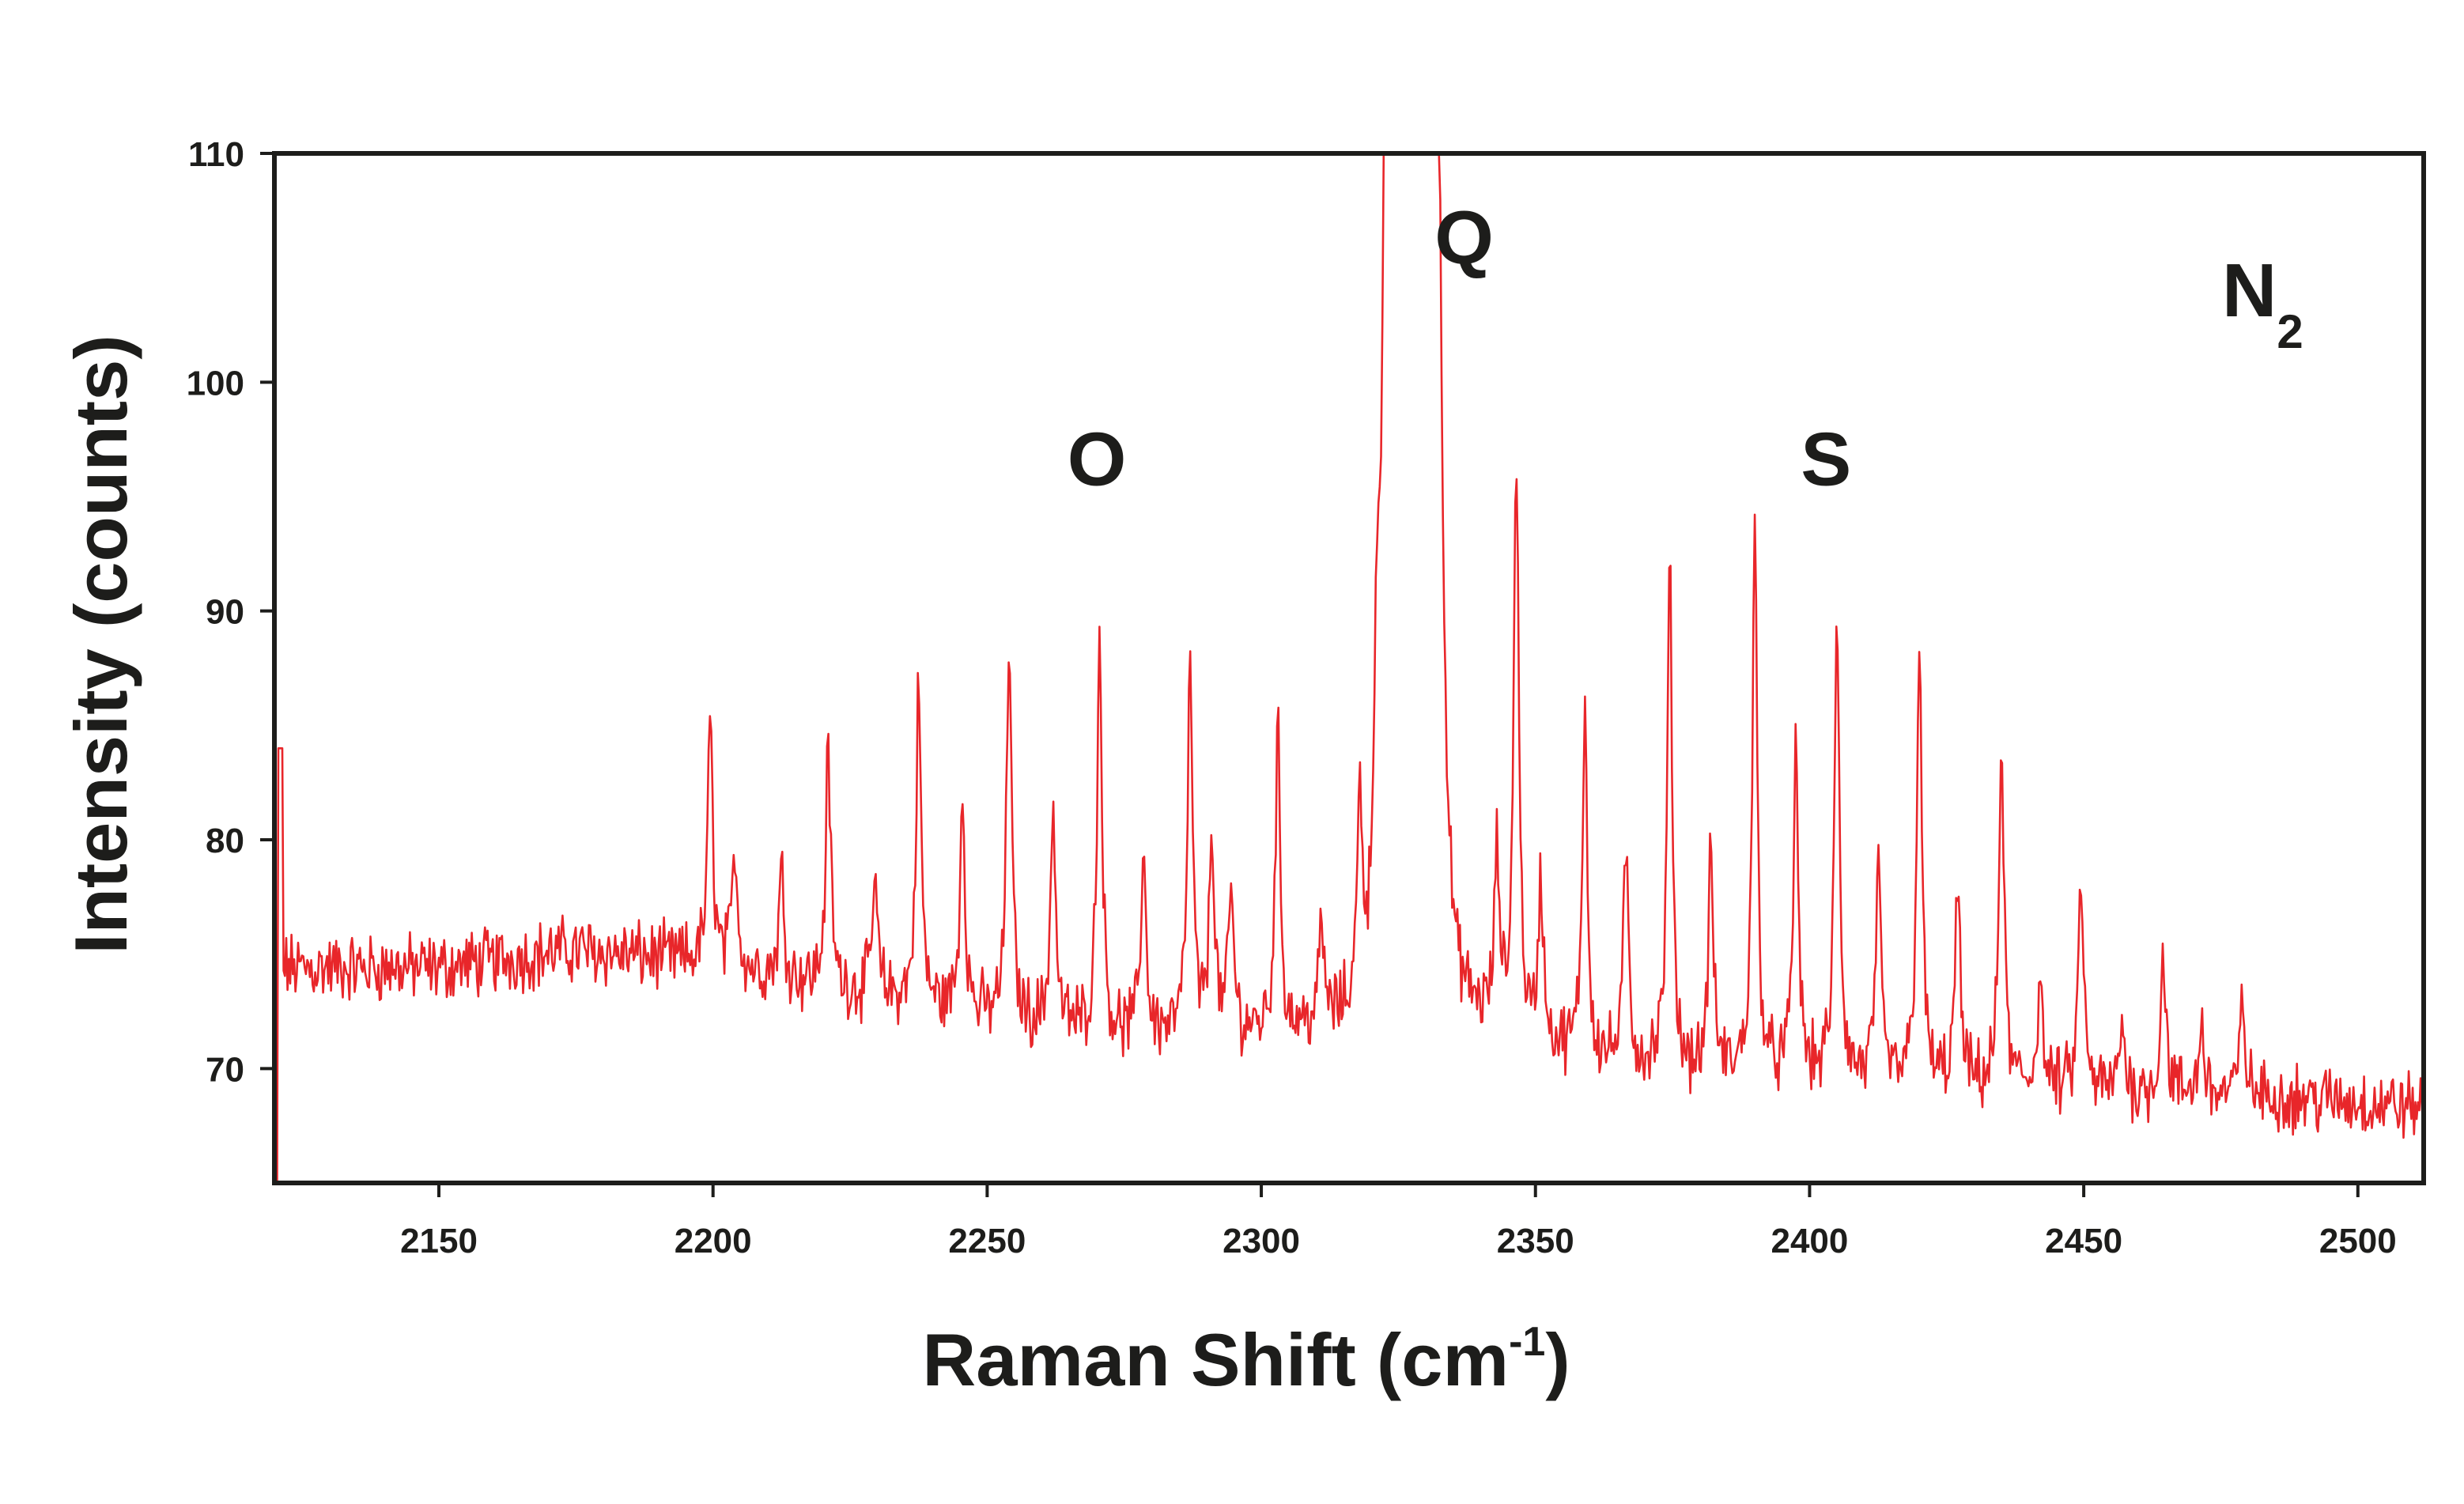 Image resolution: width=2464 pixels, height=1504 pixels. I want to click on x-tick-label: 2150, so click(439, 1241).